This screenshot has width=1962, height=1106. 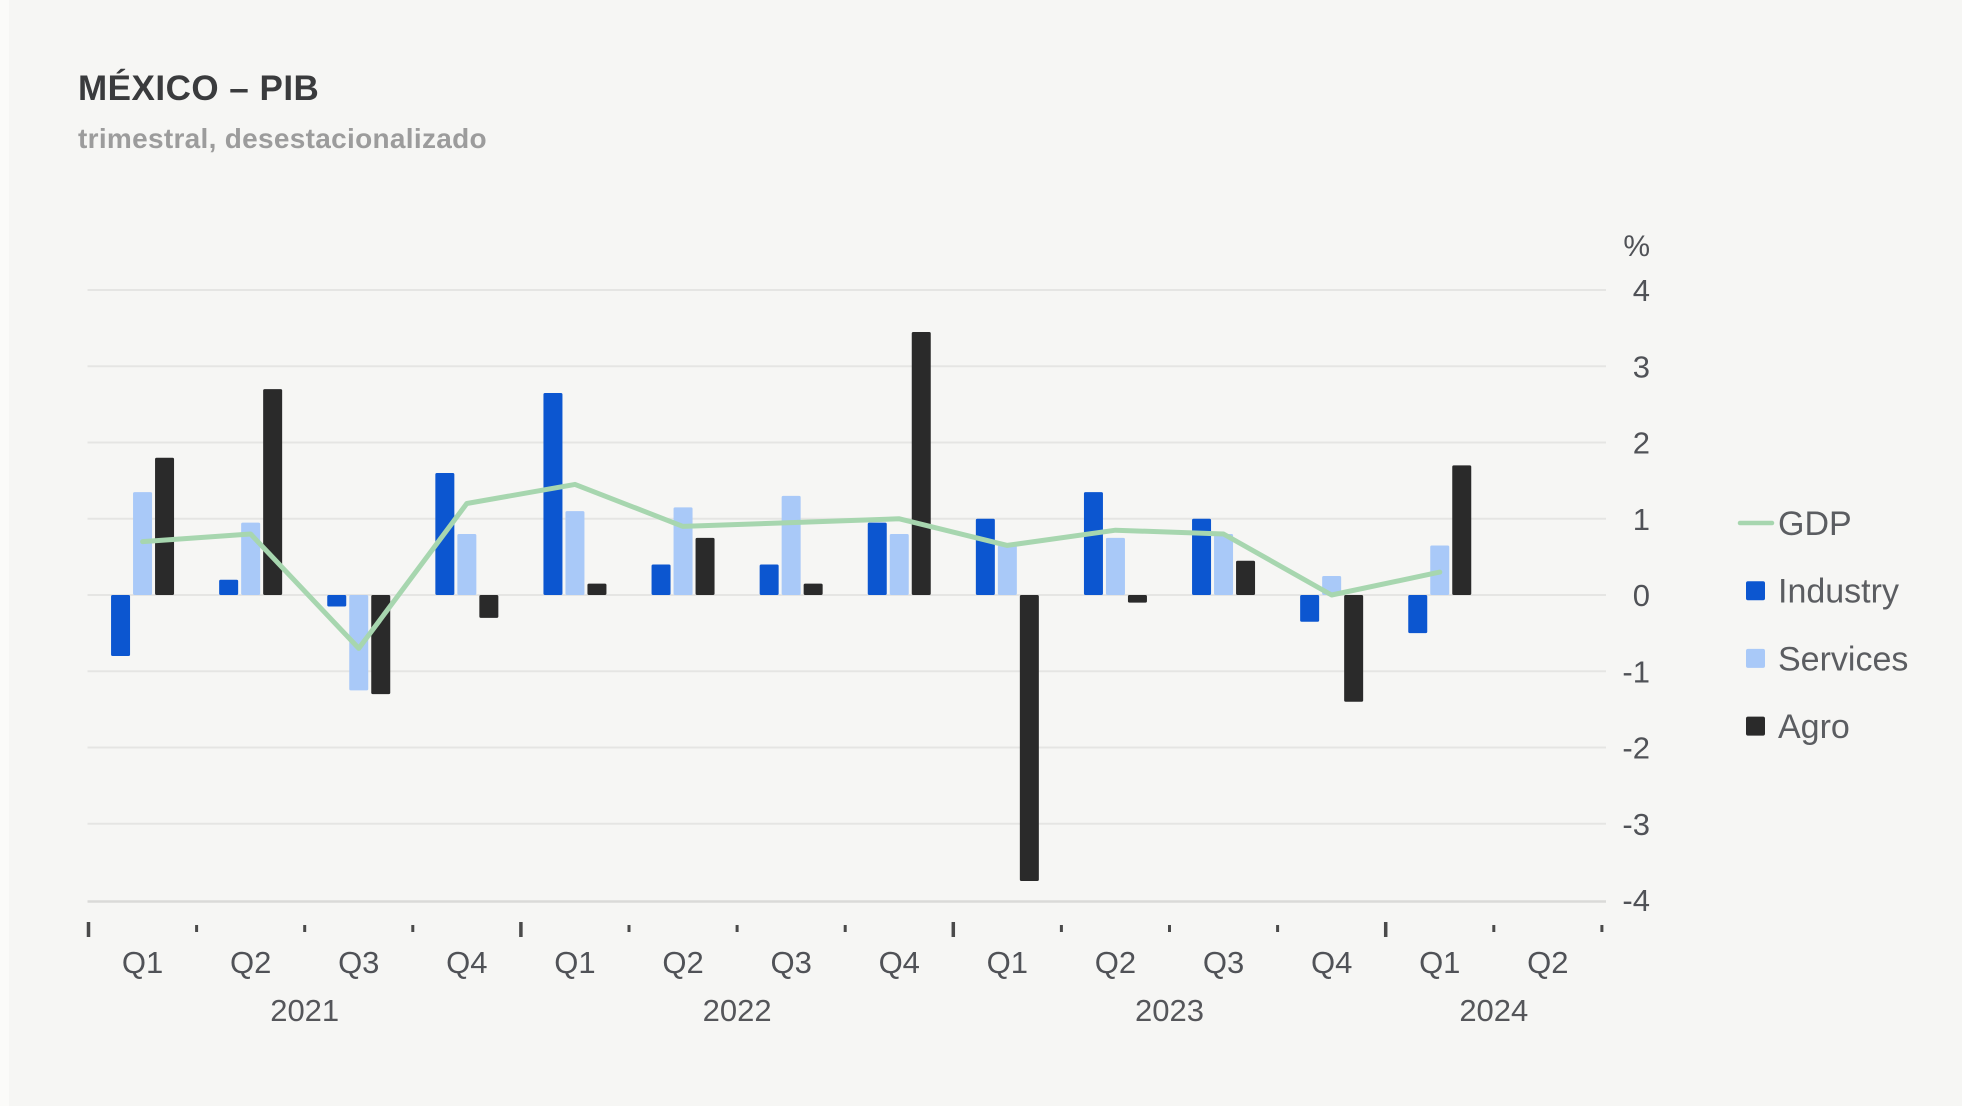 What do you see at coordinates (229, 587) in the screenshot?
I see `bar-industry-q2-2021` at bounding box center [229, 587].